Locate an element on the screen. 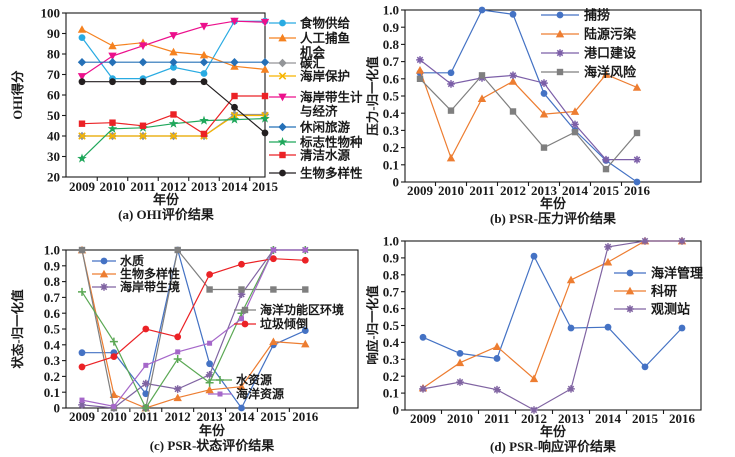 The image size is (735, 457). svg-text: 机会 is located at coordinates (313, 51).